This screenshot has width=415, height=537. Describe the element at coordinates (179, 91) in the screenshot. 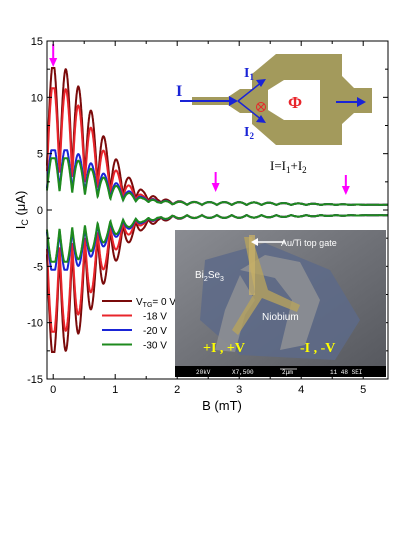

I see `input-current-label: I` at that location.